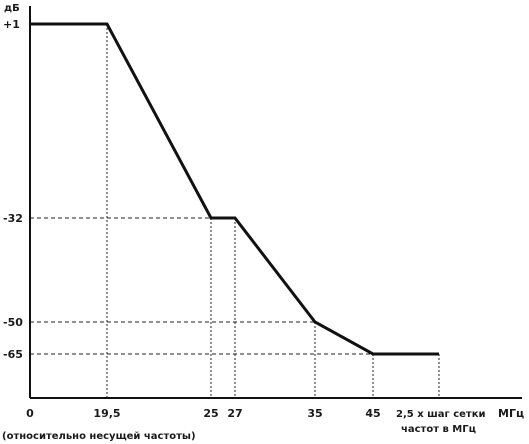  Describe the element at coordinates (314, 413) in the screenshot. I see `x-tick-label: 35` at that location.